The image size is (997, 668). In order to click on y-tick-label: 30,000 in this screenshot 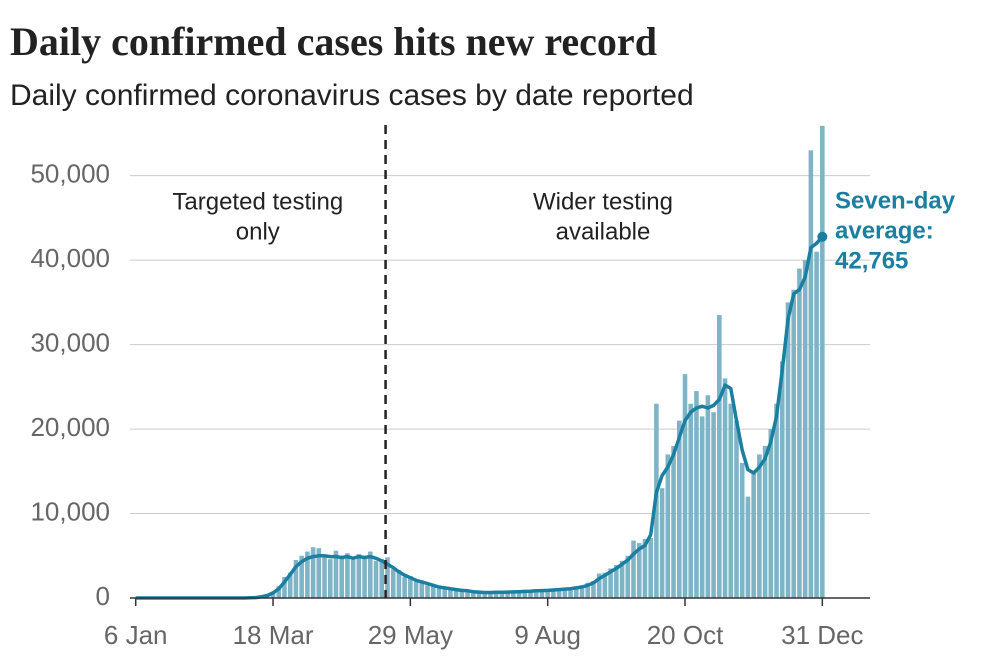, I will do `click(70, 342)`.